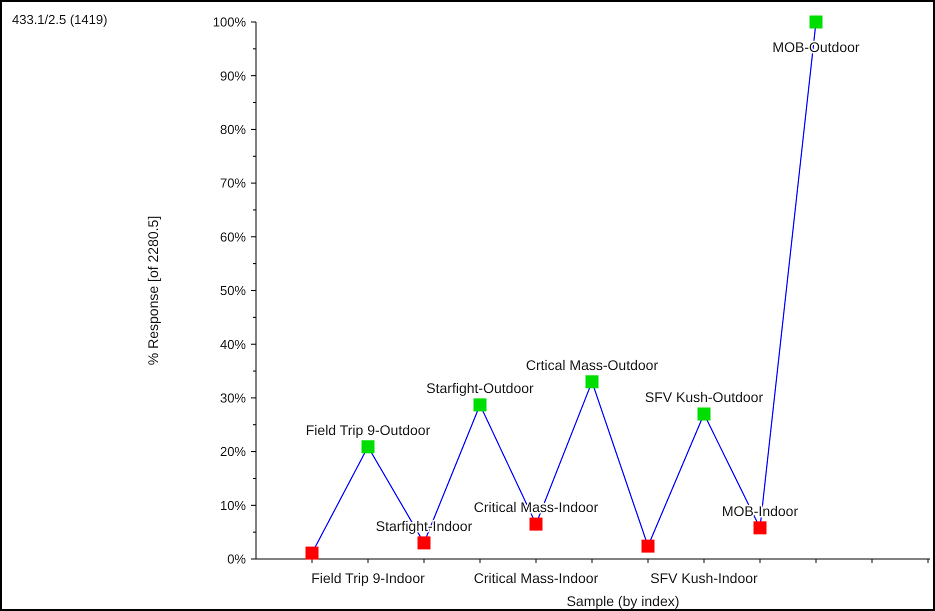 The width and height of the screenshot is (935, 611). What do you see at coordinates (233, 505) in the screenshot?
I see `y-tick-label: 10%` at bounding box center [233, 505].